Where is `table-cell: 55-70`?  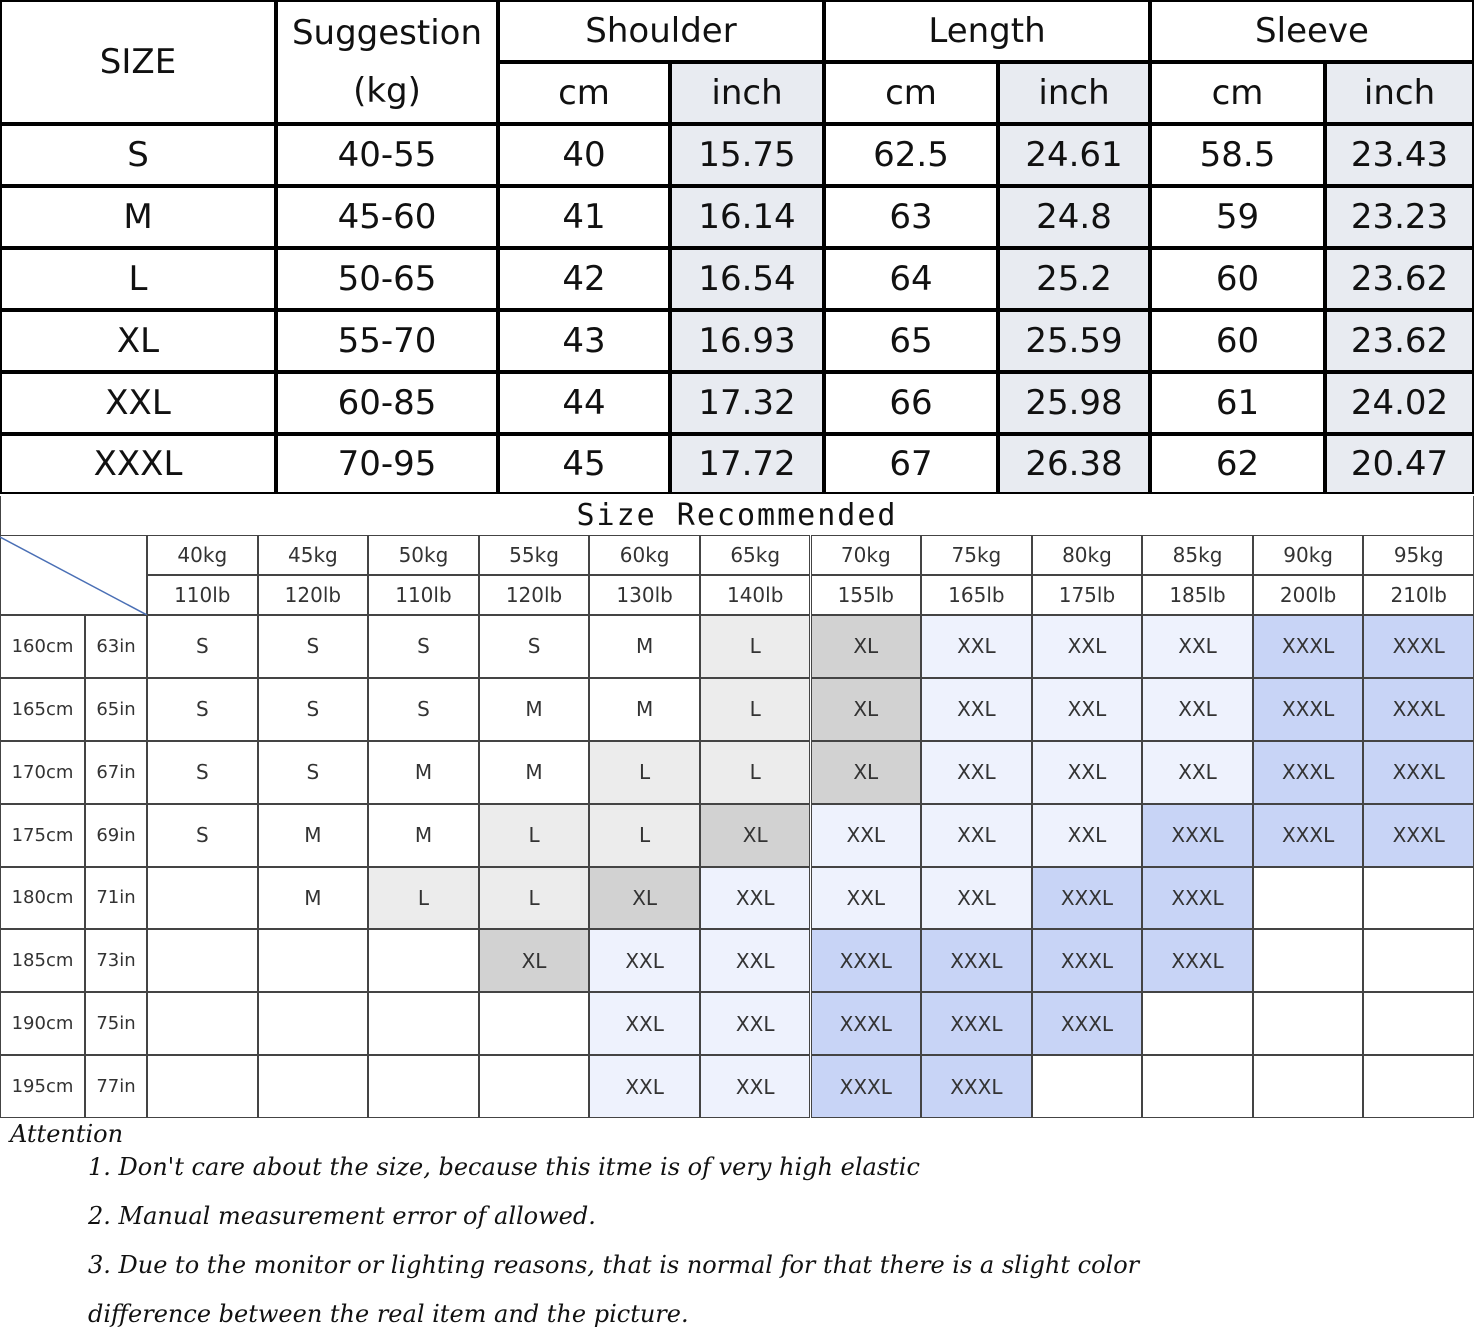 table-cell: 55-70 is located at coordinates (387, 341).